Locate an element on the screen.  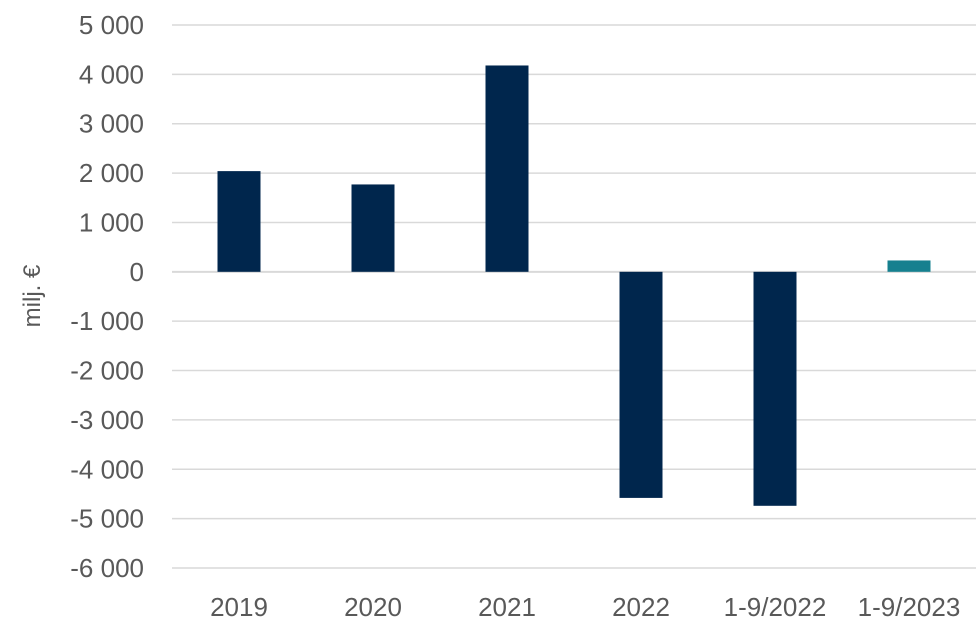
y-tick-label: -5 000 is located at coordinates (107, 519).